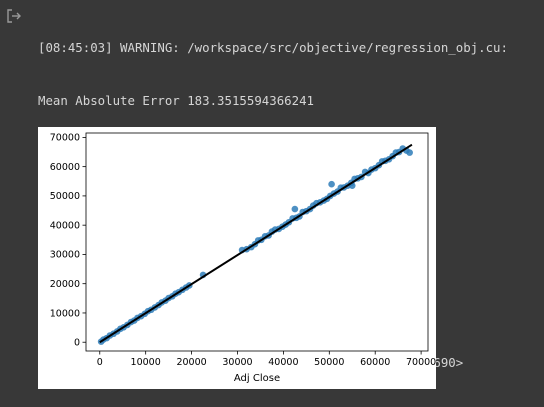 The image size is (544, 407). I want to click on output-redirect-icon, so click(14, 16).